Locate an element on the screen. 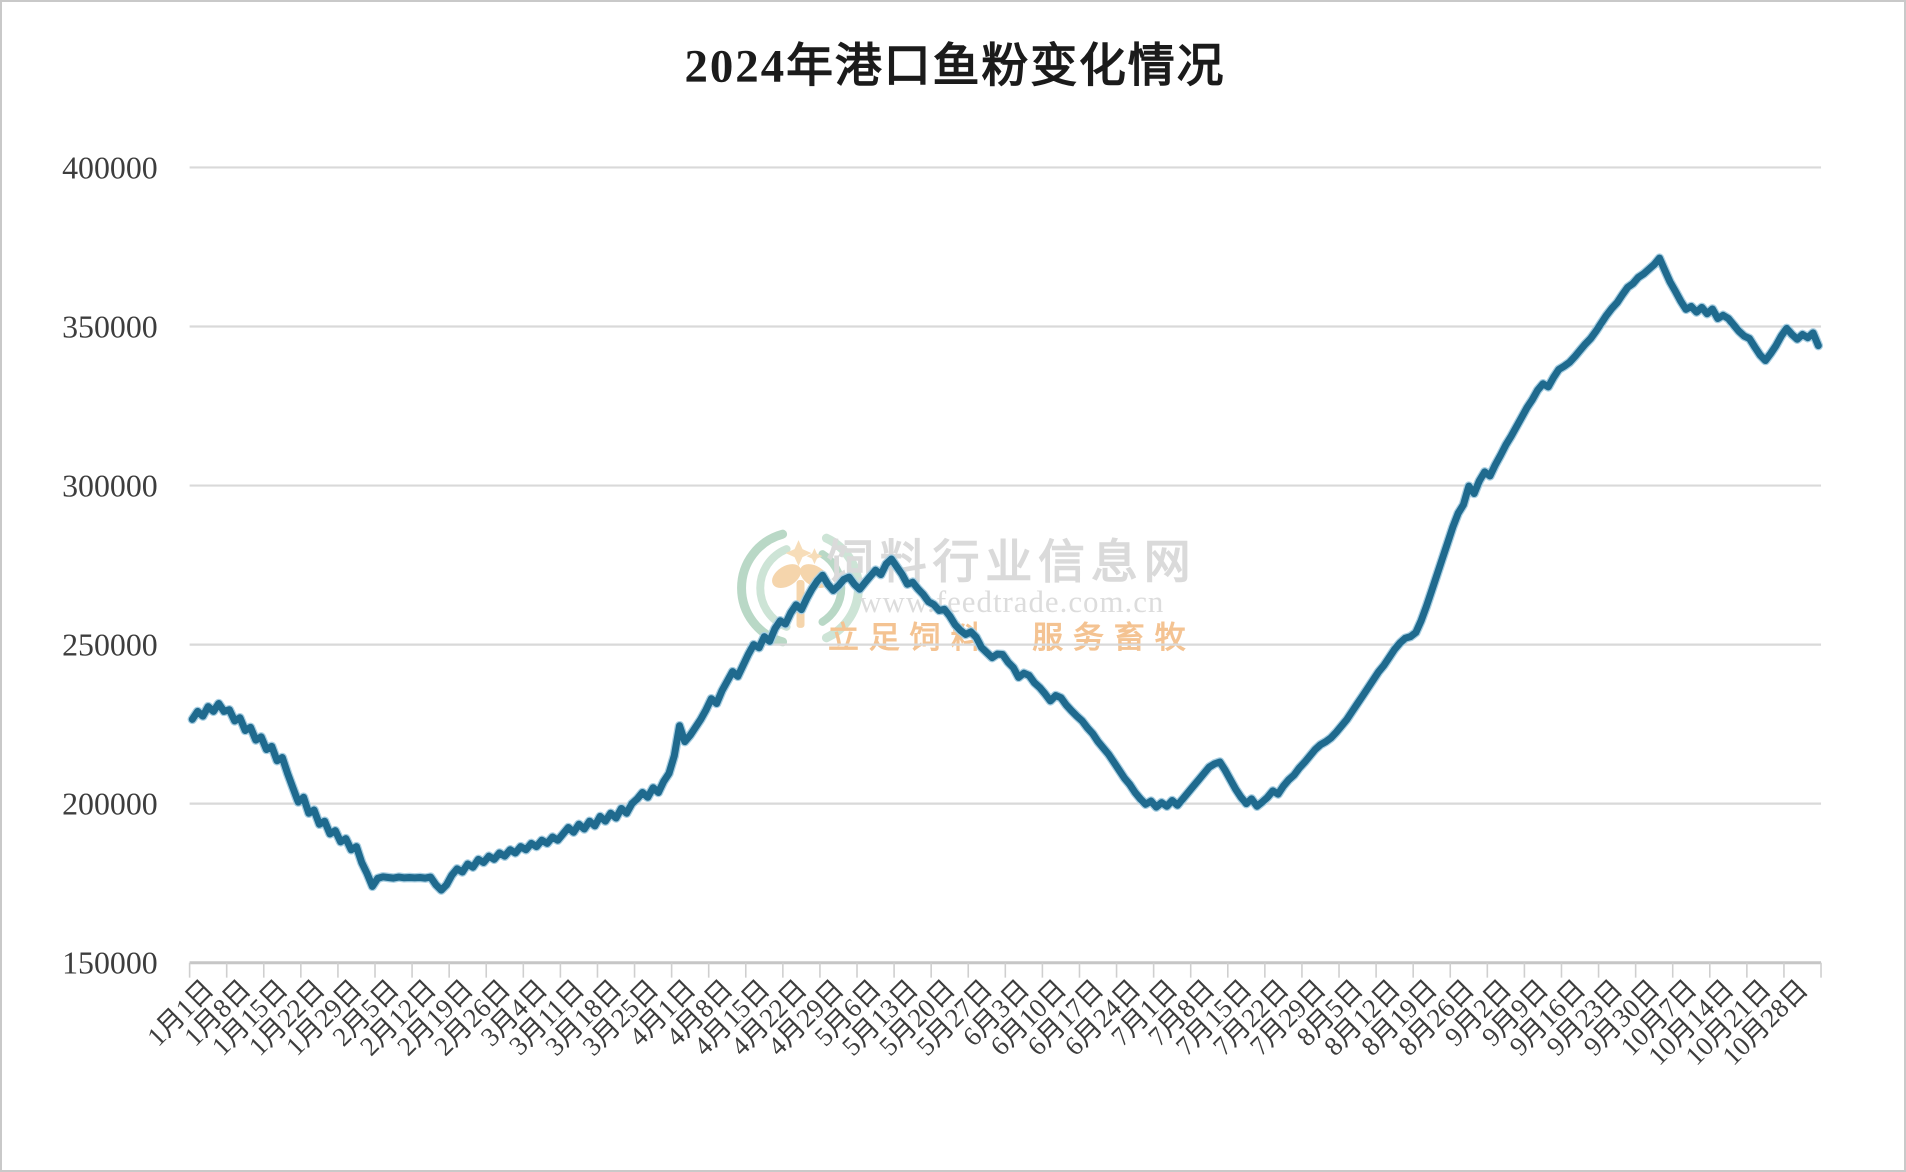 The height and width of the screenshot is (1172, 1906). watermark-site-url: www.feedtrade.com.cn is located at coordinates (1011, 601).